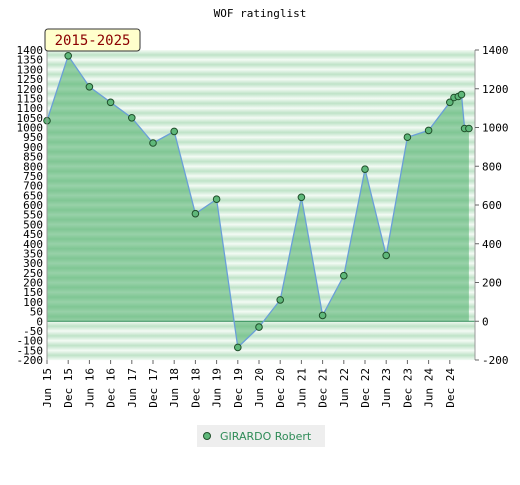 The height and width of the screenshot is (485, 520). What do you see at coordinates (30, 60) in the screenshot?
I see `left-tick-label: 1350` at bounding box center [30, 60].